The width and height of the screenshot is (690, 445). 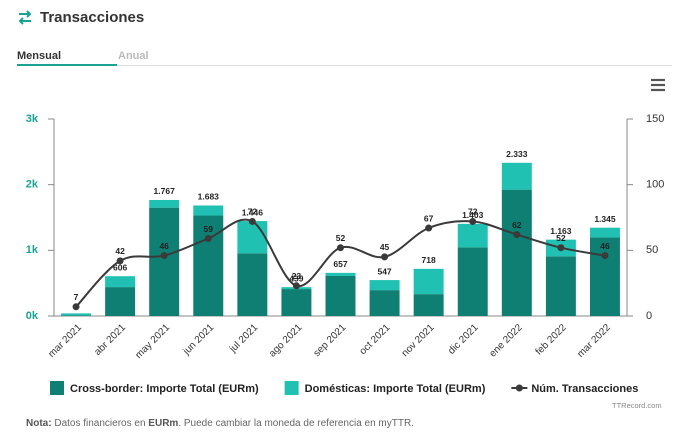 What do you see at coordinates (120, 267) in the screenshot?
I see `total-label: 606` at bounding box center [120, 267].